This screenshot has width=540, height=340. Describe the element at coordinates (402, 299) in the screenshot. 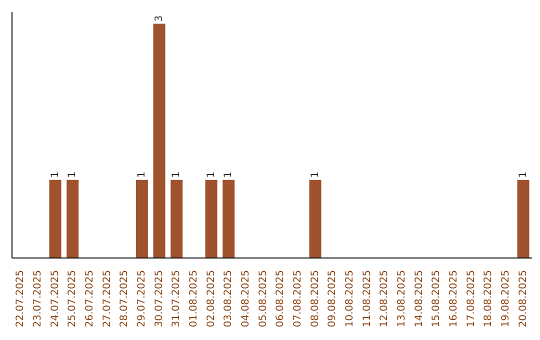

I see `x-tick-label: 13.08.2025` at that location.